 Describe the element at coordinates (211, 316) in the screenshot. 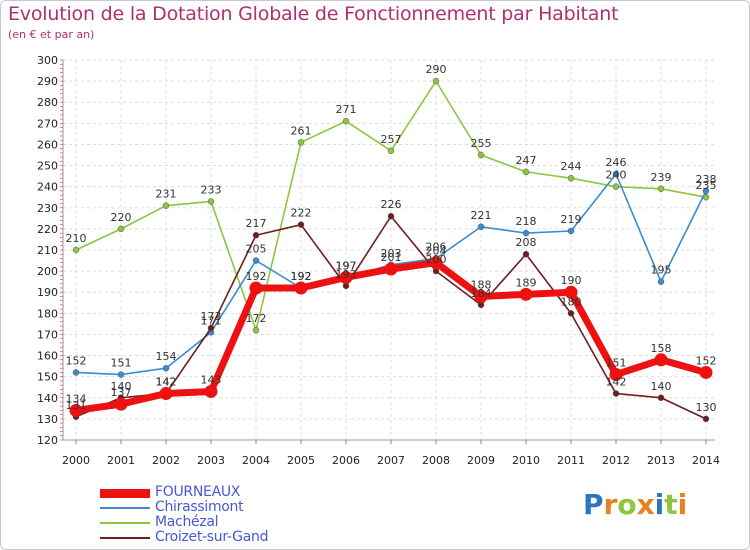

I see `data-label: 173` at that location.